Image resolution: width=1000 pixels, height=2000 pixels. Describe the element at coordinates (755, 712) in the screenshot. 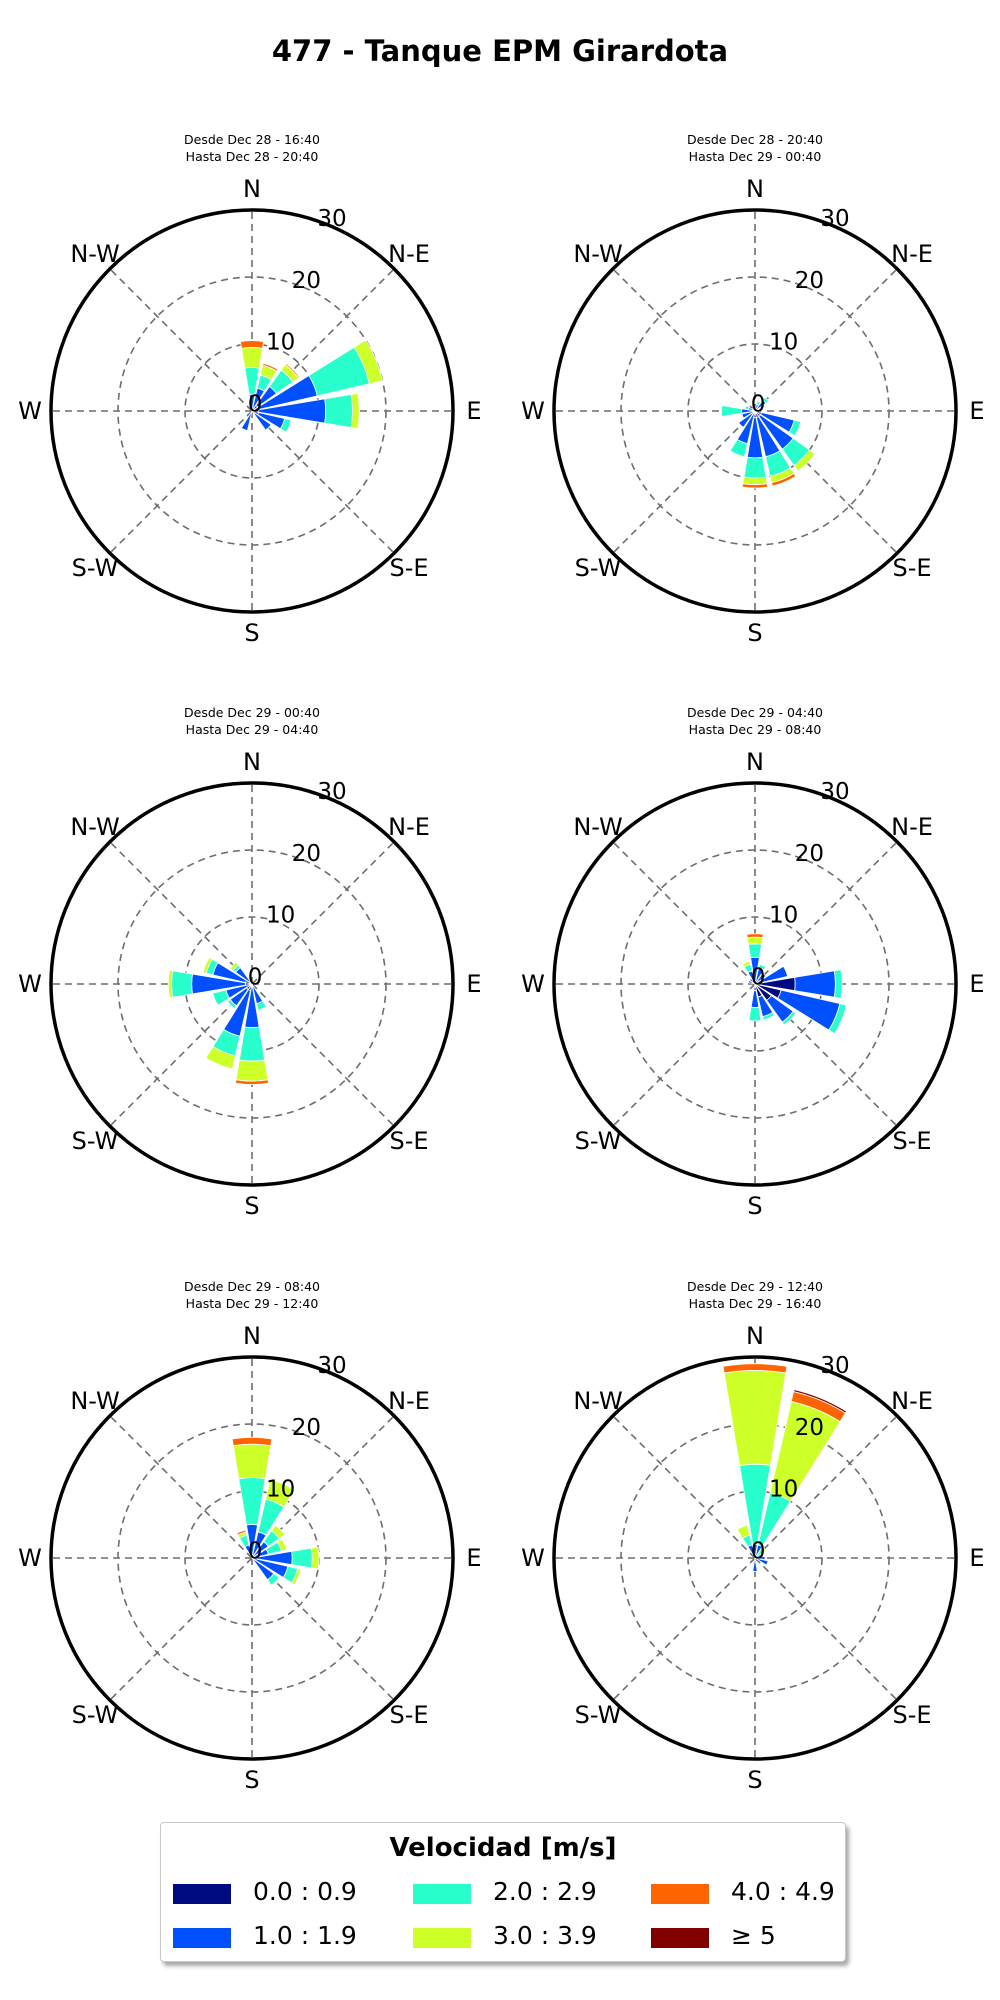

I see `panel-subtitle-from: Desde Dec 29 - 04:40` at that location.